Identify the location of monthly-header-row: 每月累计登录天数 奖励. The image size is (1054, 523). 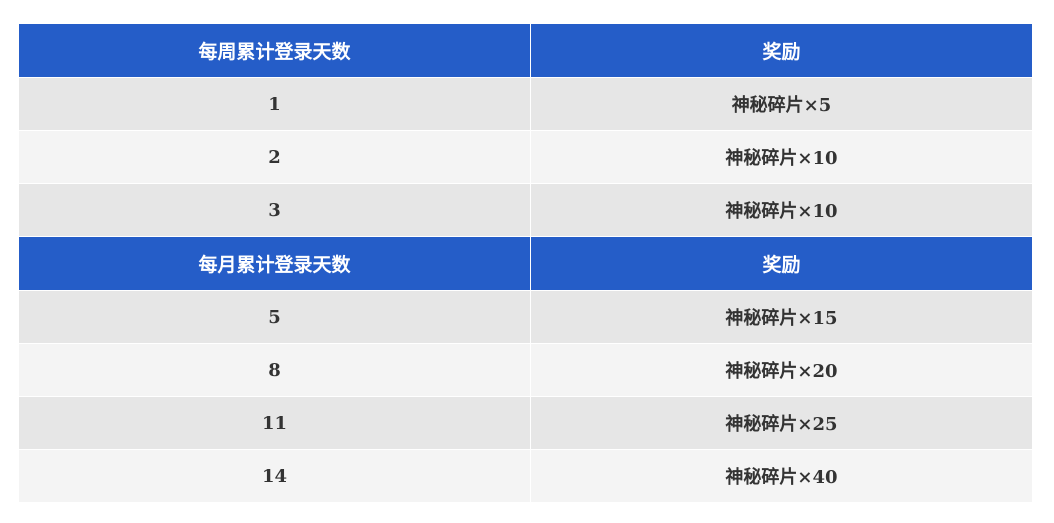
(525, 263).